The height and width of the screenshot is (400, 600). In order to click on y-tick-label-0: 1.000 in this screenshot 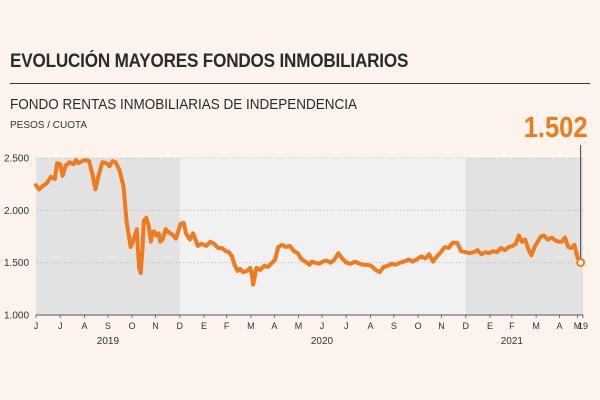, I will do `click(16, 316)`.